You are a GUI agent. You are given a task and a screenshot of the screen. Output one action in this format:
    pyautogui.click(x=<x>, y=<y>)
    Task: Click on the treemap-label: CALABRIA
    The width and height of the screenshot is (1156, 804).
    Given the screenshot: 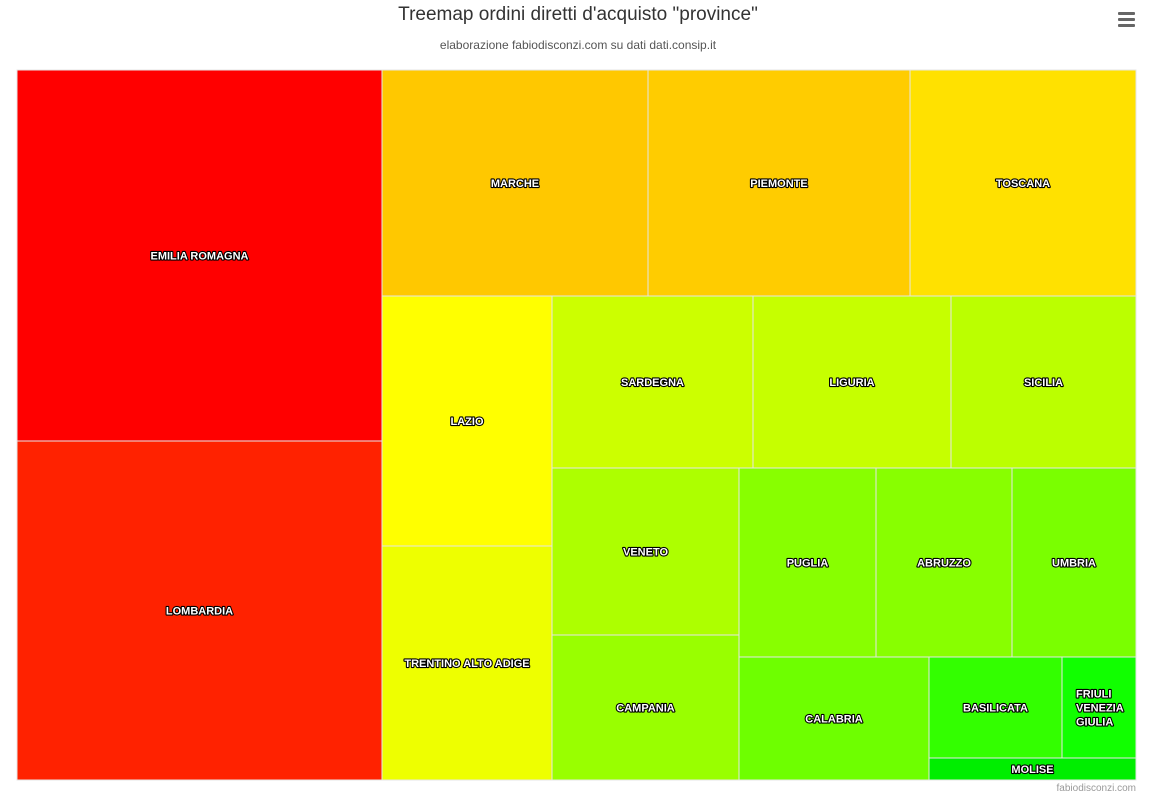 What is the action you would take?
    pyautogui.click(x=833, y=720)
    